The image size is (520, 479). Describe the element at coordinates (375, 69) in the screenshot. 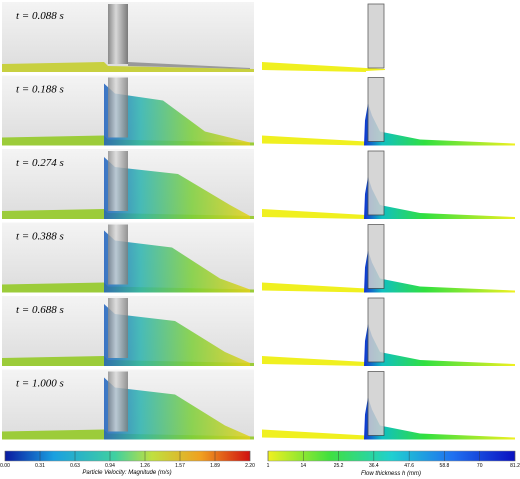

I see `flow-front` at that location.